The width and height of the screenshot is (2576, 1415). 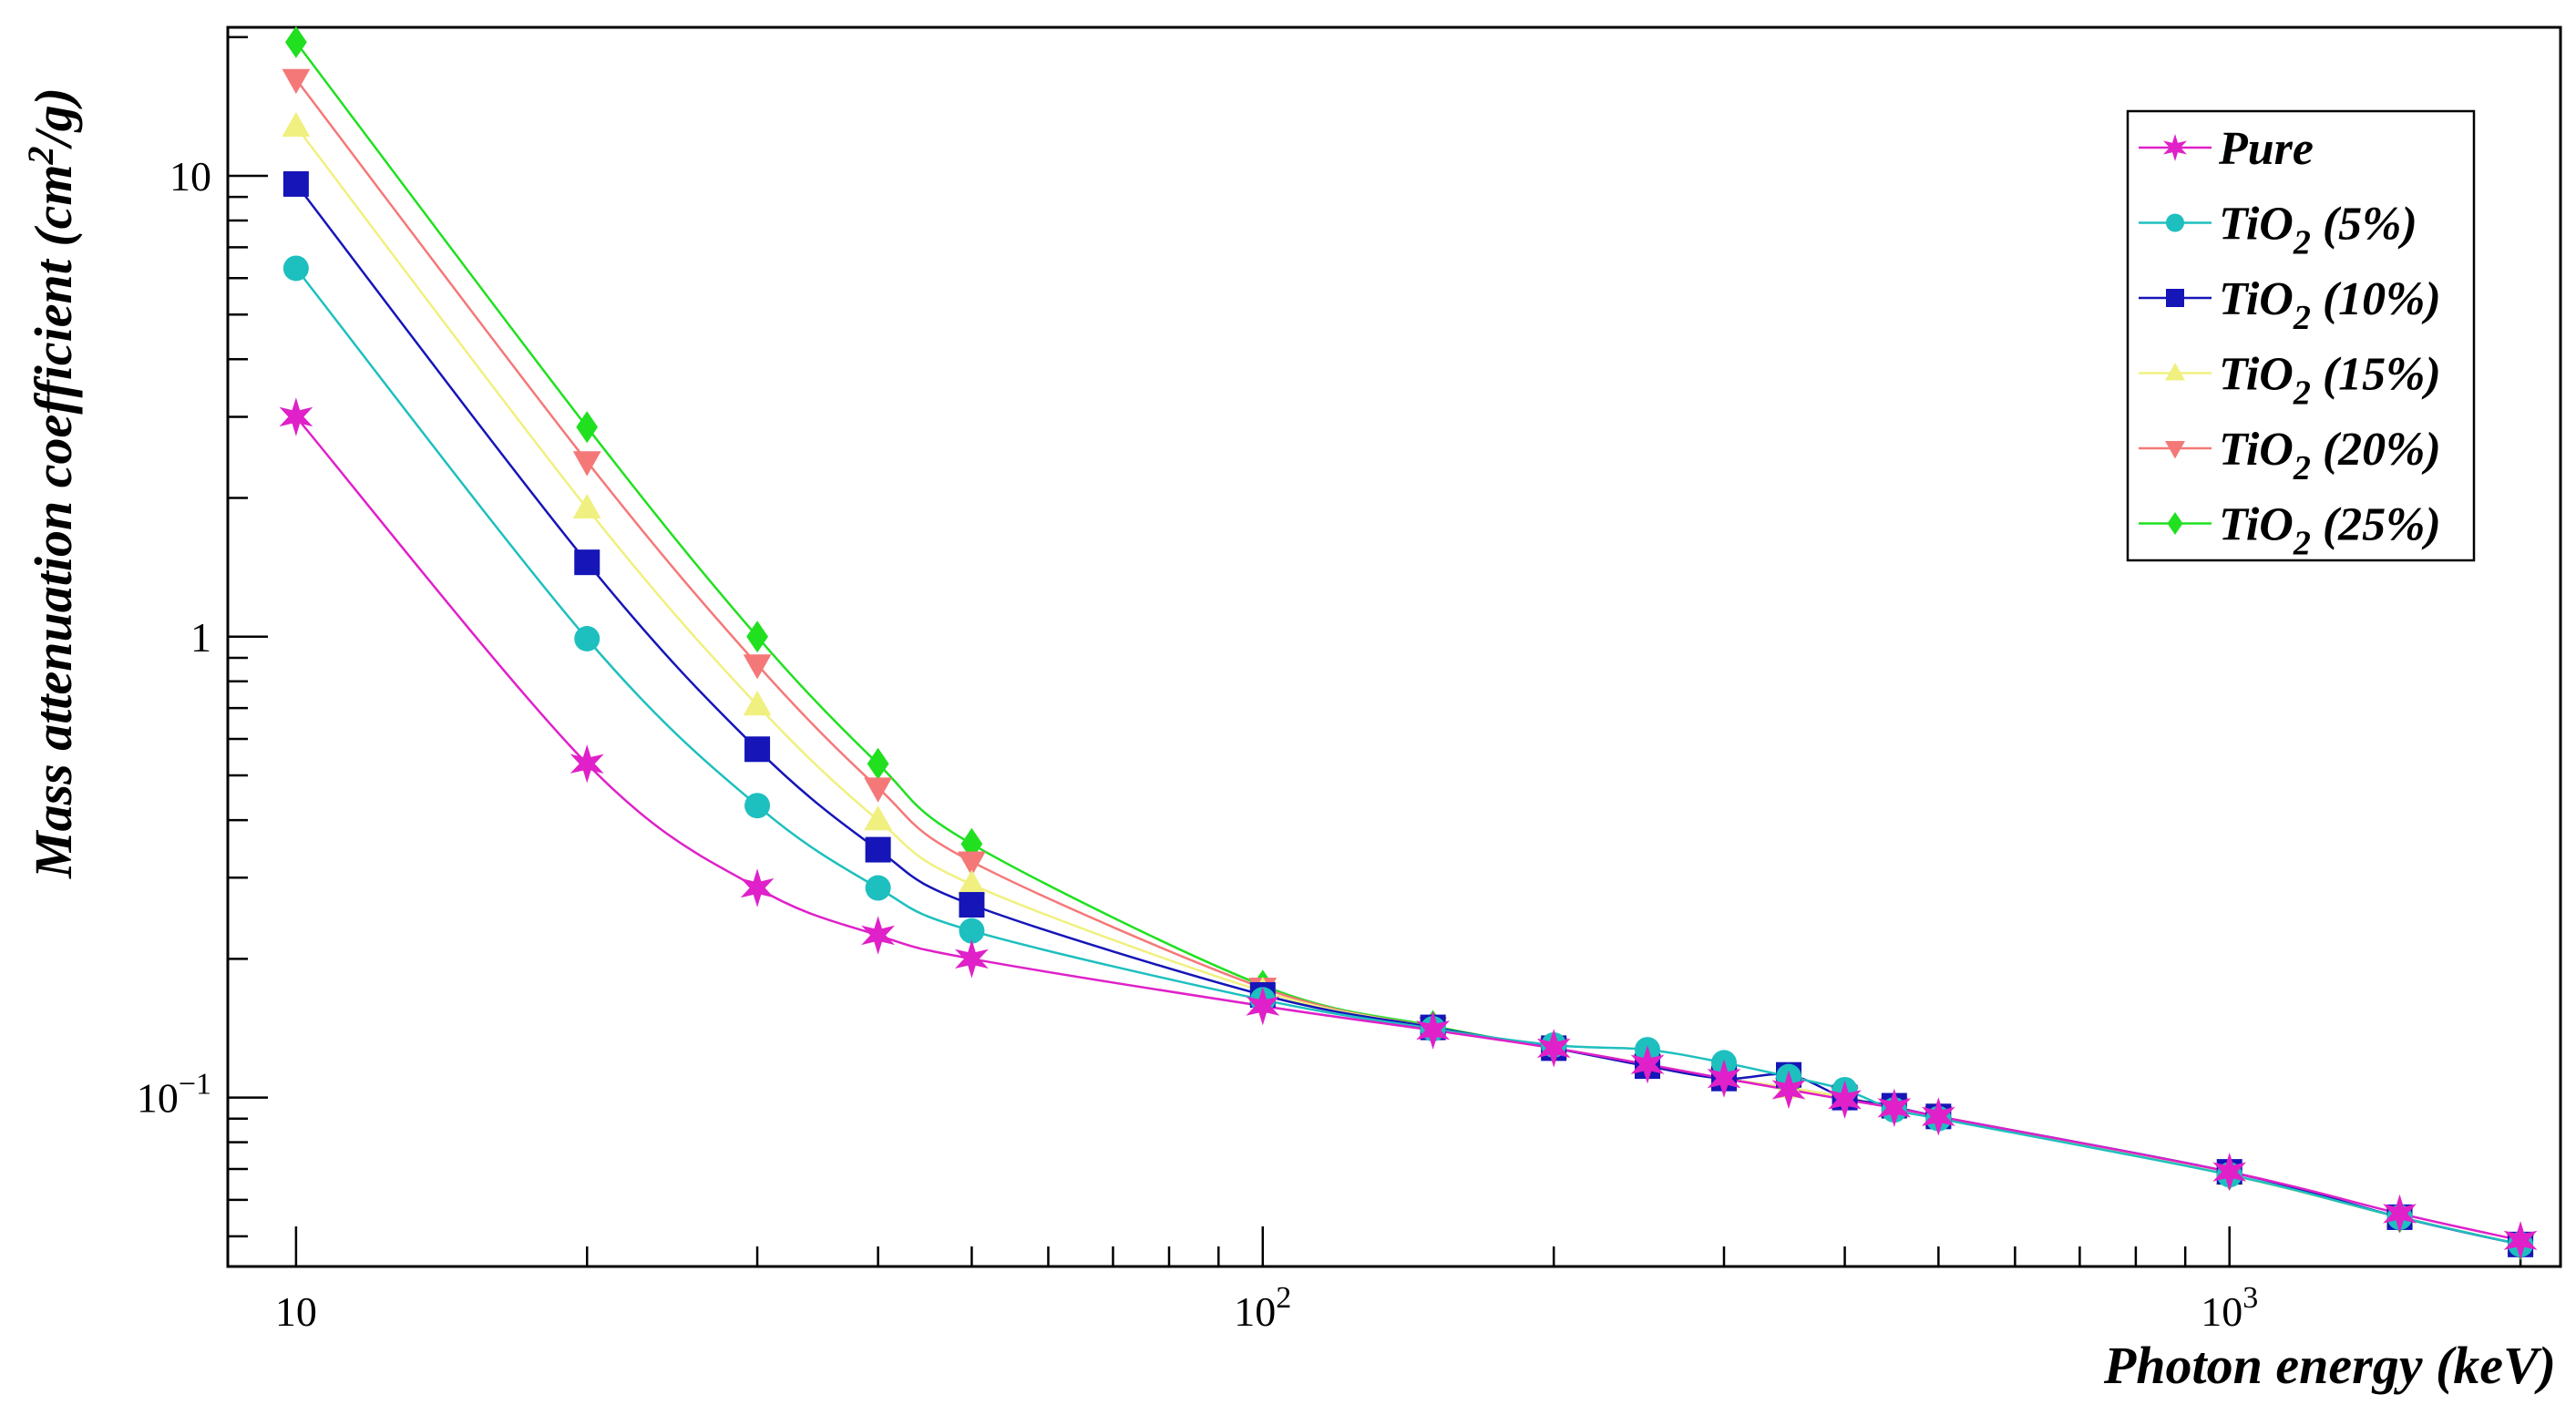 I want to click on x-tick-label-exp: 3, so click(x=2250, y=1298).